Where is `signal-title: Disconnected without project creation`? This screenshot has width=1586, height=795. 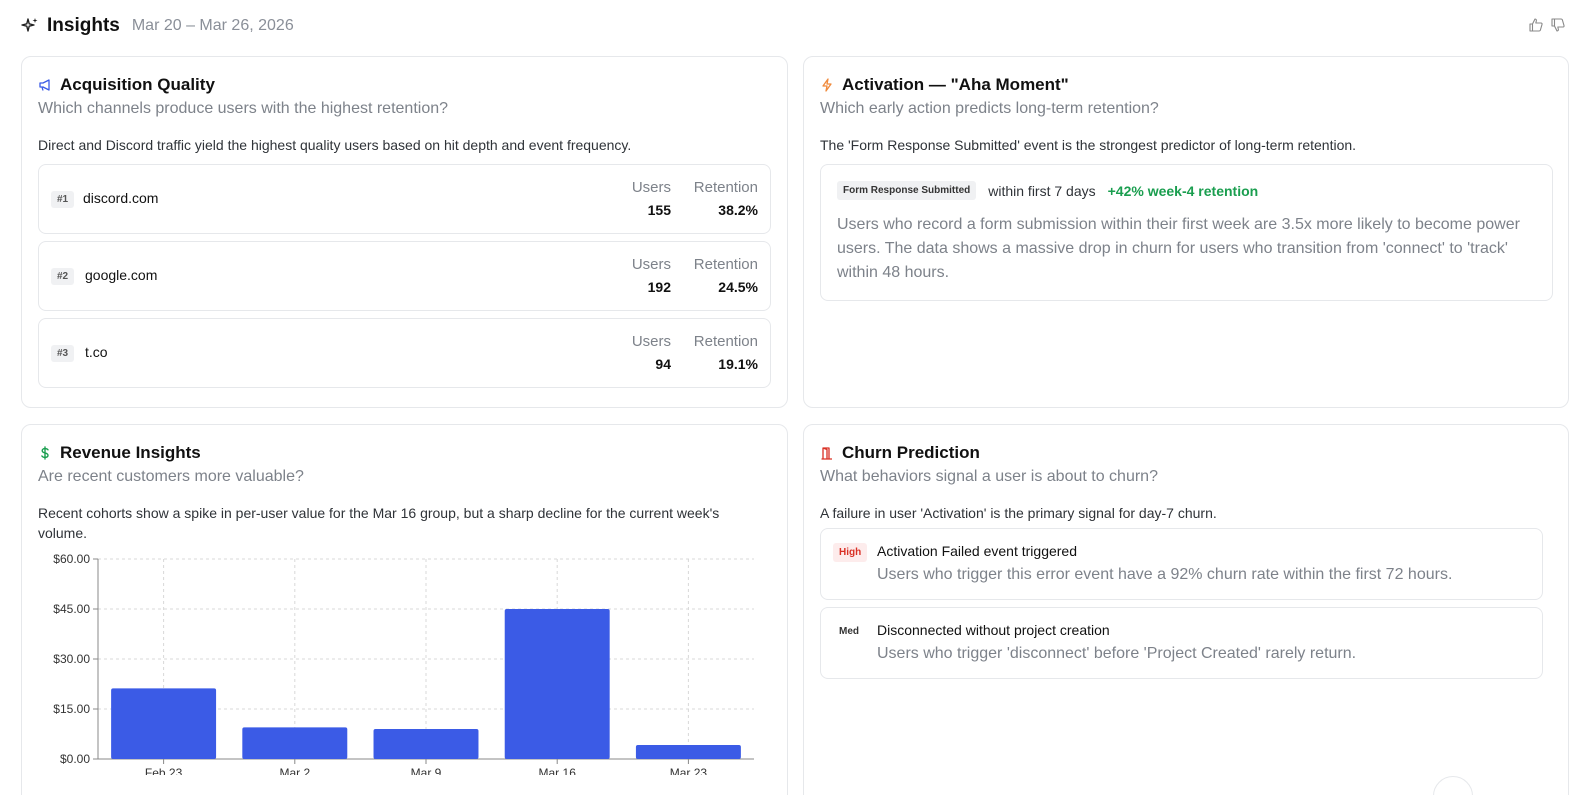 signal-title: Disconnected without project creation is located at coordinates (993, 630).